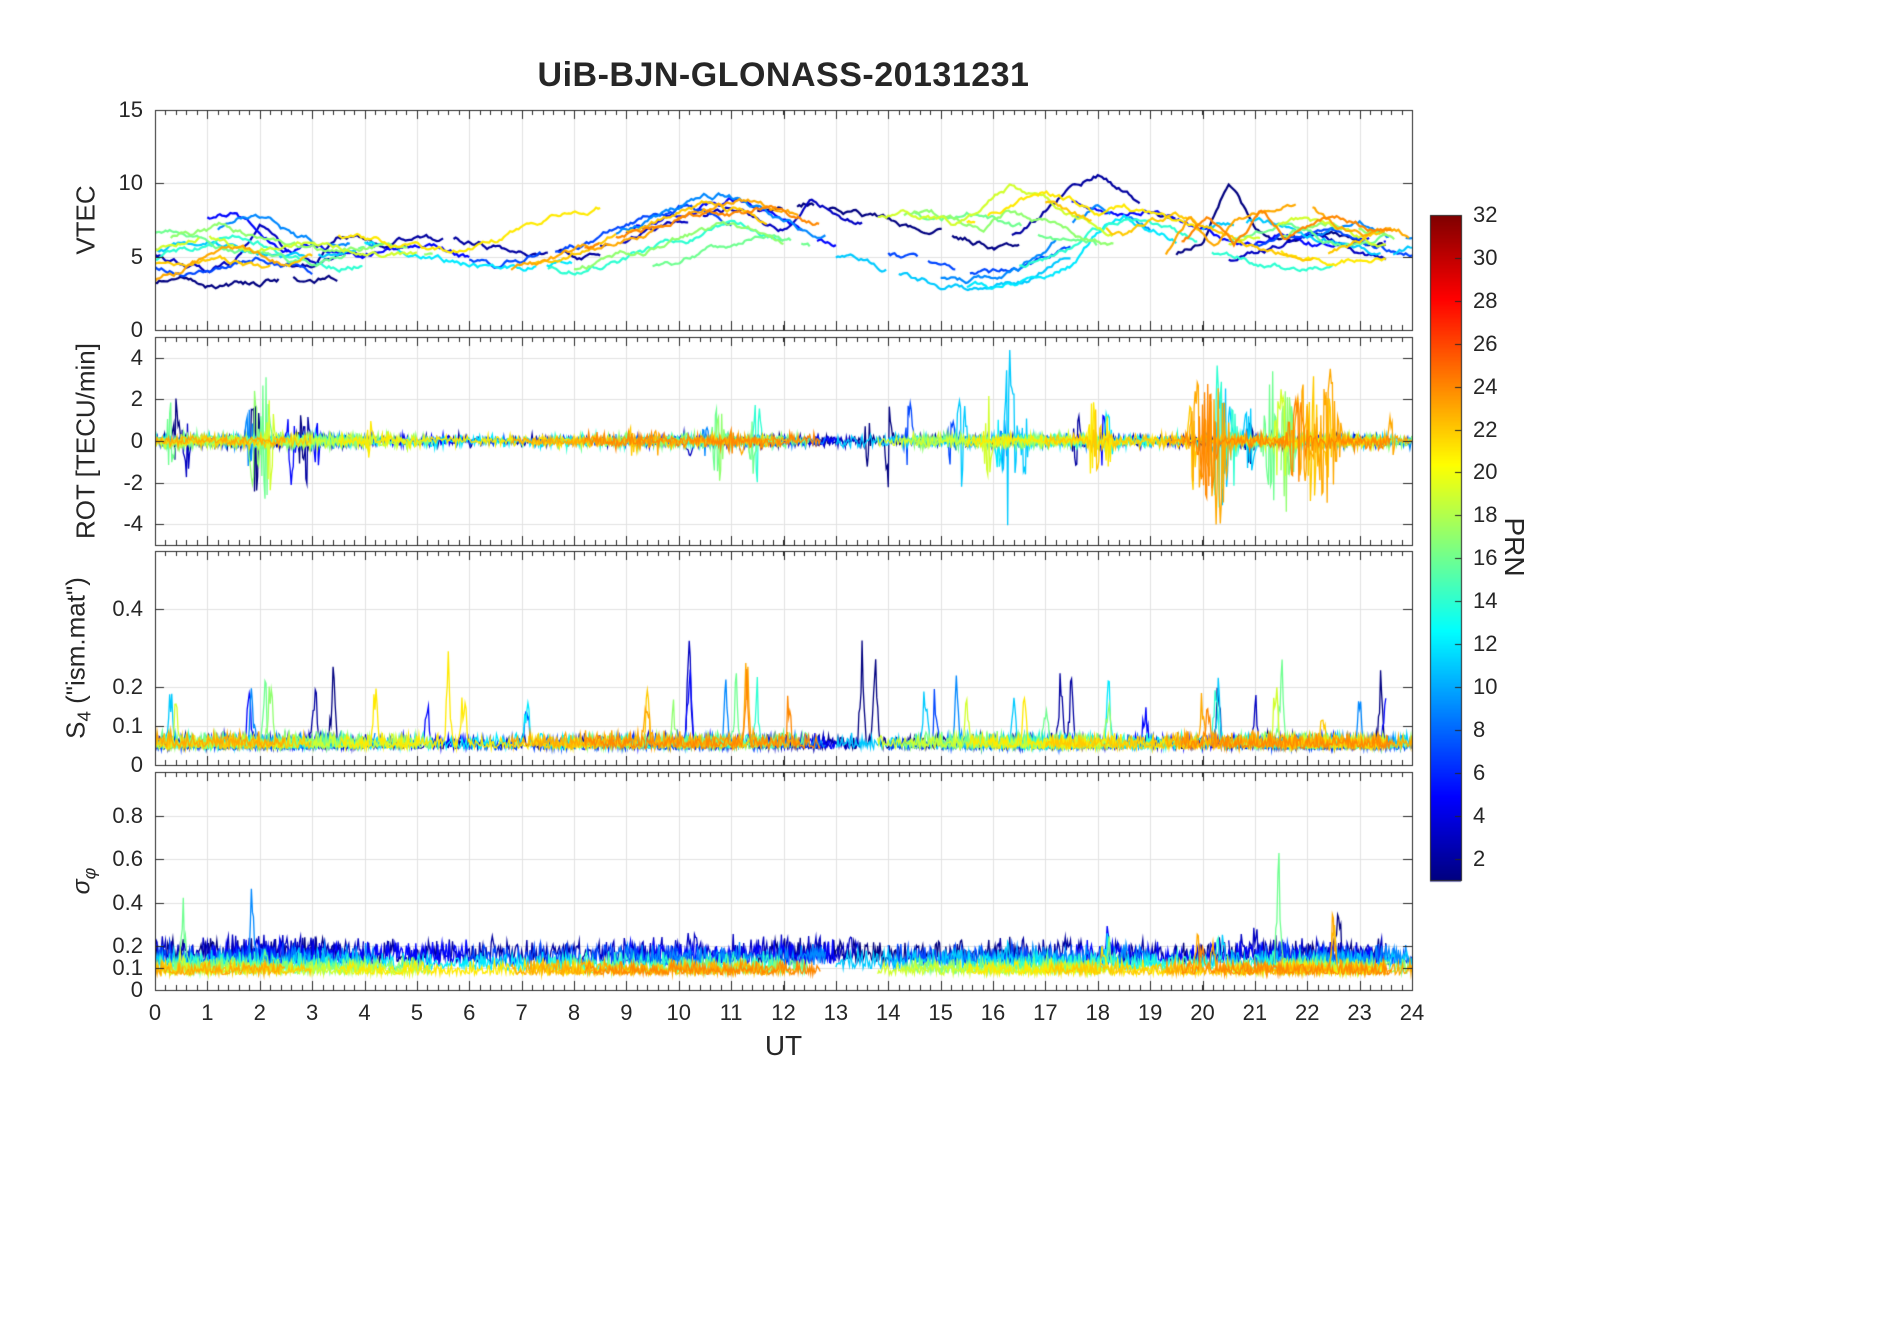 This screenshot has height=1330, width=1902. I want to click on x-tick-label: 10, so click(678, 1012).